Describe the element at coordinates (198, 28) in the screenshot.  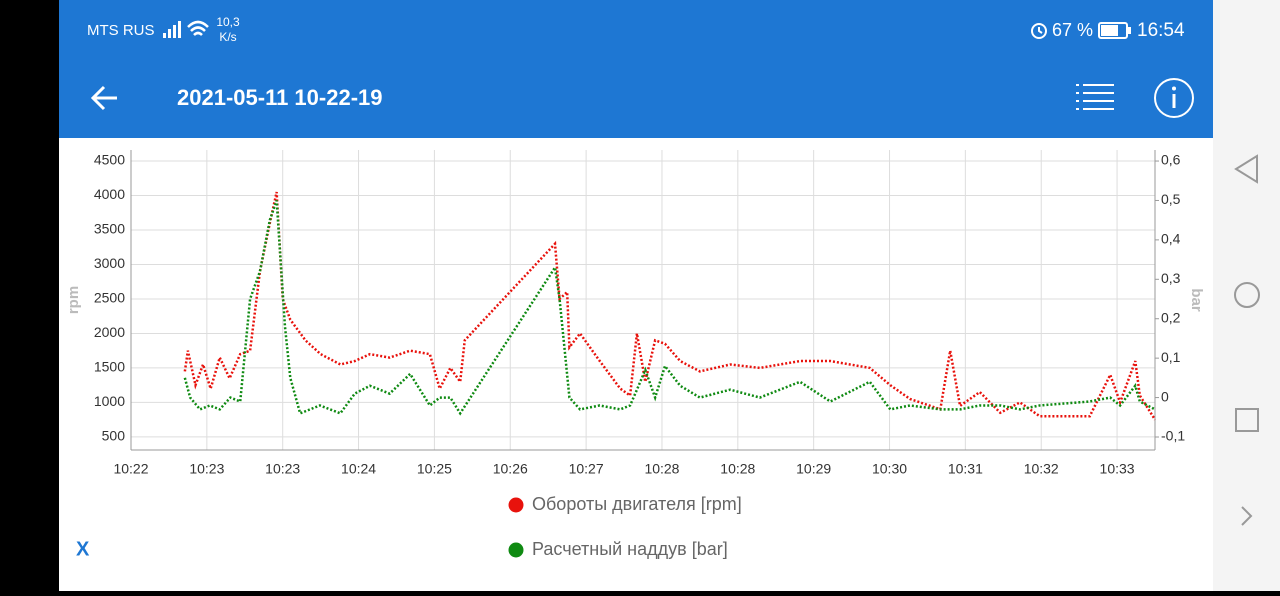
I see `wifi-icon` at that location.